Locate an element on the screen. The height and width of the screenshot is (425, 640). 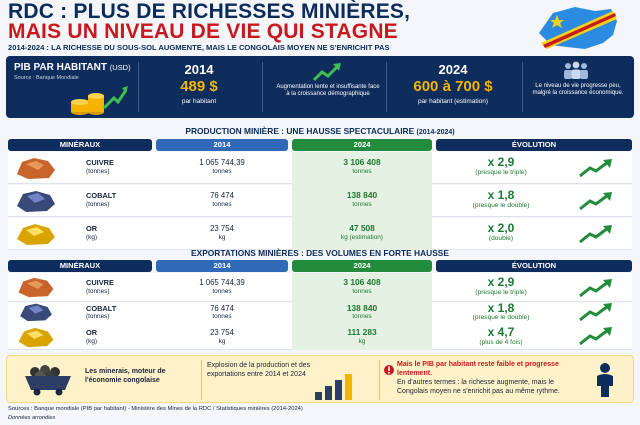
prod-row-1-evolution: x 2,9 is located at coordinates (501, 162).